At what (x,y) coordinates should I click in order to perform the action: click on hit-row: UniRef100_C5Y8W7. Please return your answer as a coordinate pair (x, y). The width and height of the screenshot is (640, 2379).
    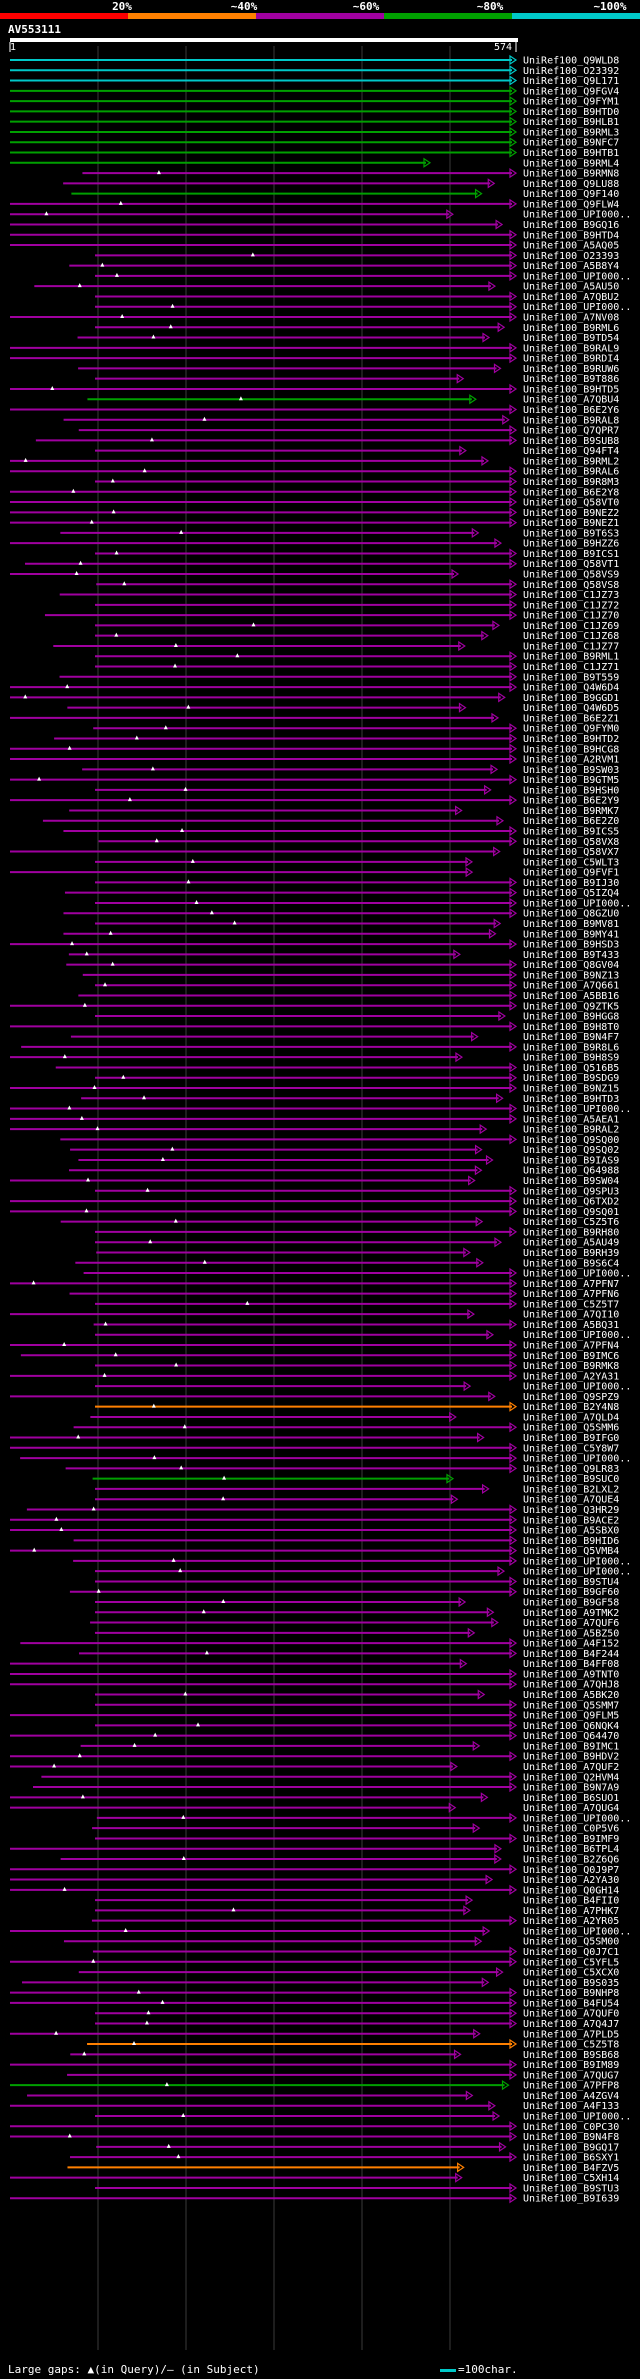
    Looking at the image, I should click on (314, 1448).